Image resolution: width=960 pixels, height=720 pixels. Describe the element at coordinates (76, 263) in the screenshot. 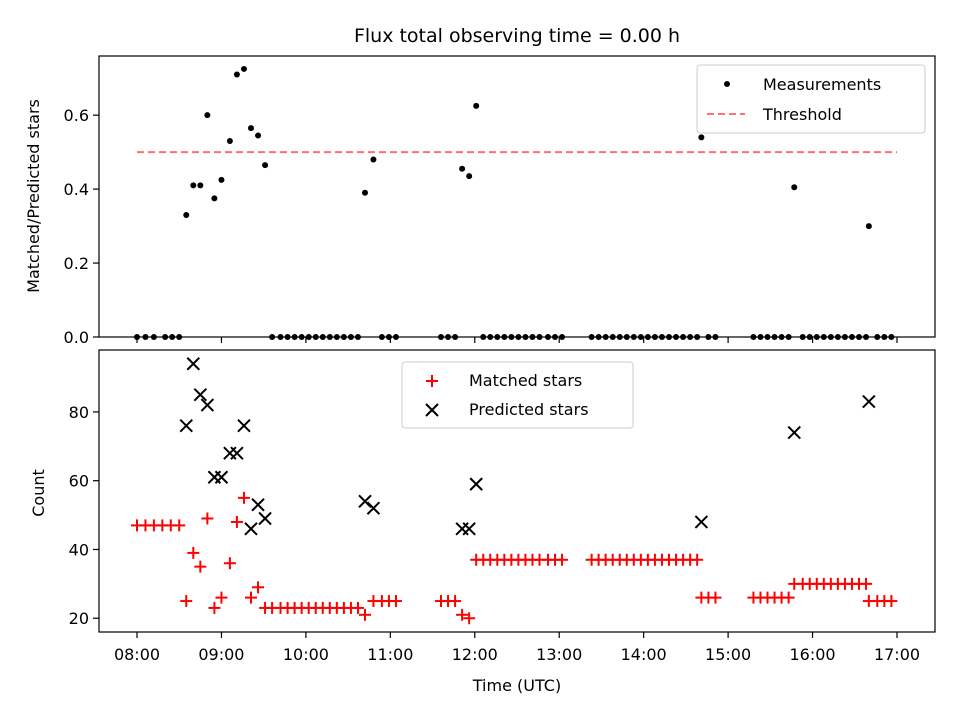

I see `top-y-tick-label: 0.2` at that location.